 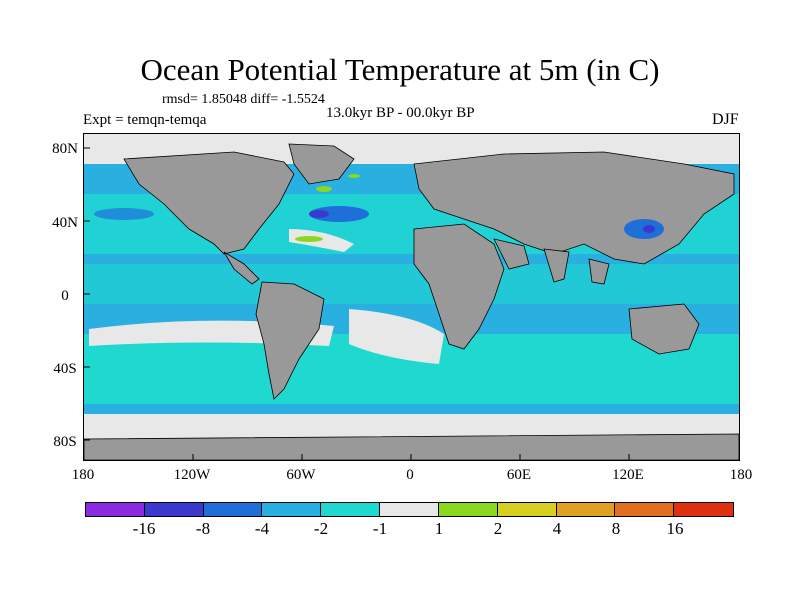 What do you see at coordinates (411, 446) in the screenshot?
I see `antarctica` at bounding box center [411, 446].